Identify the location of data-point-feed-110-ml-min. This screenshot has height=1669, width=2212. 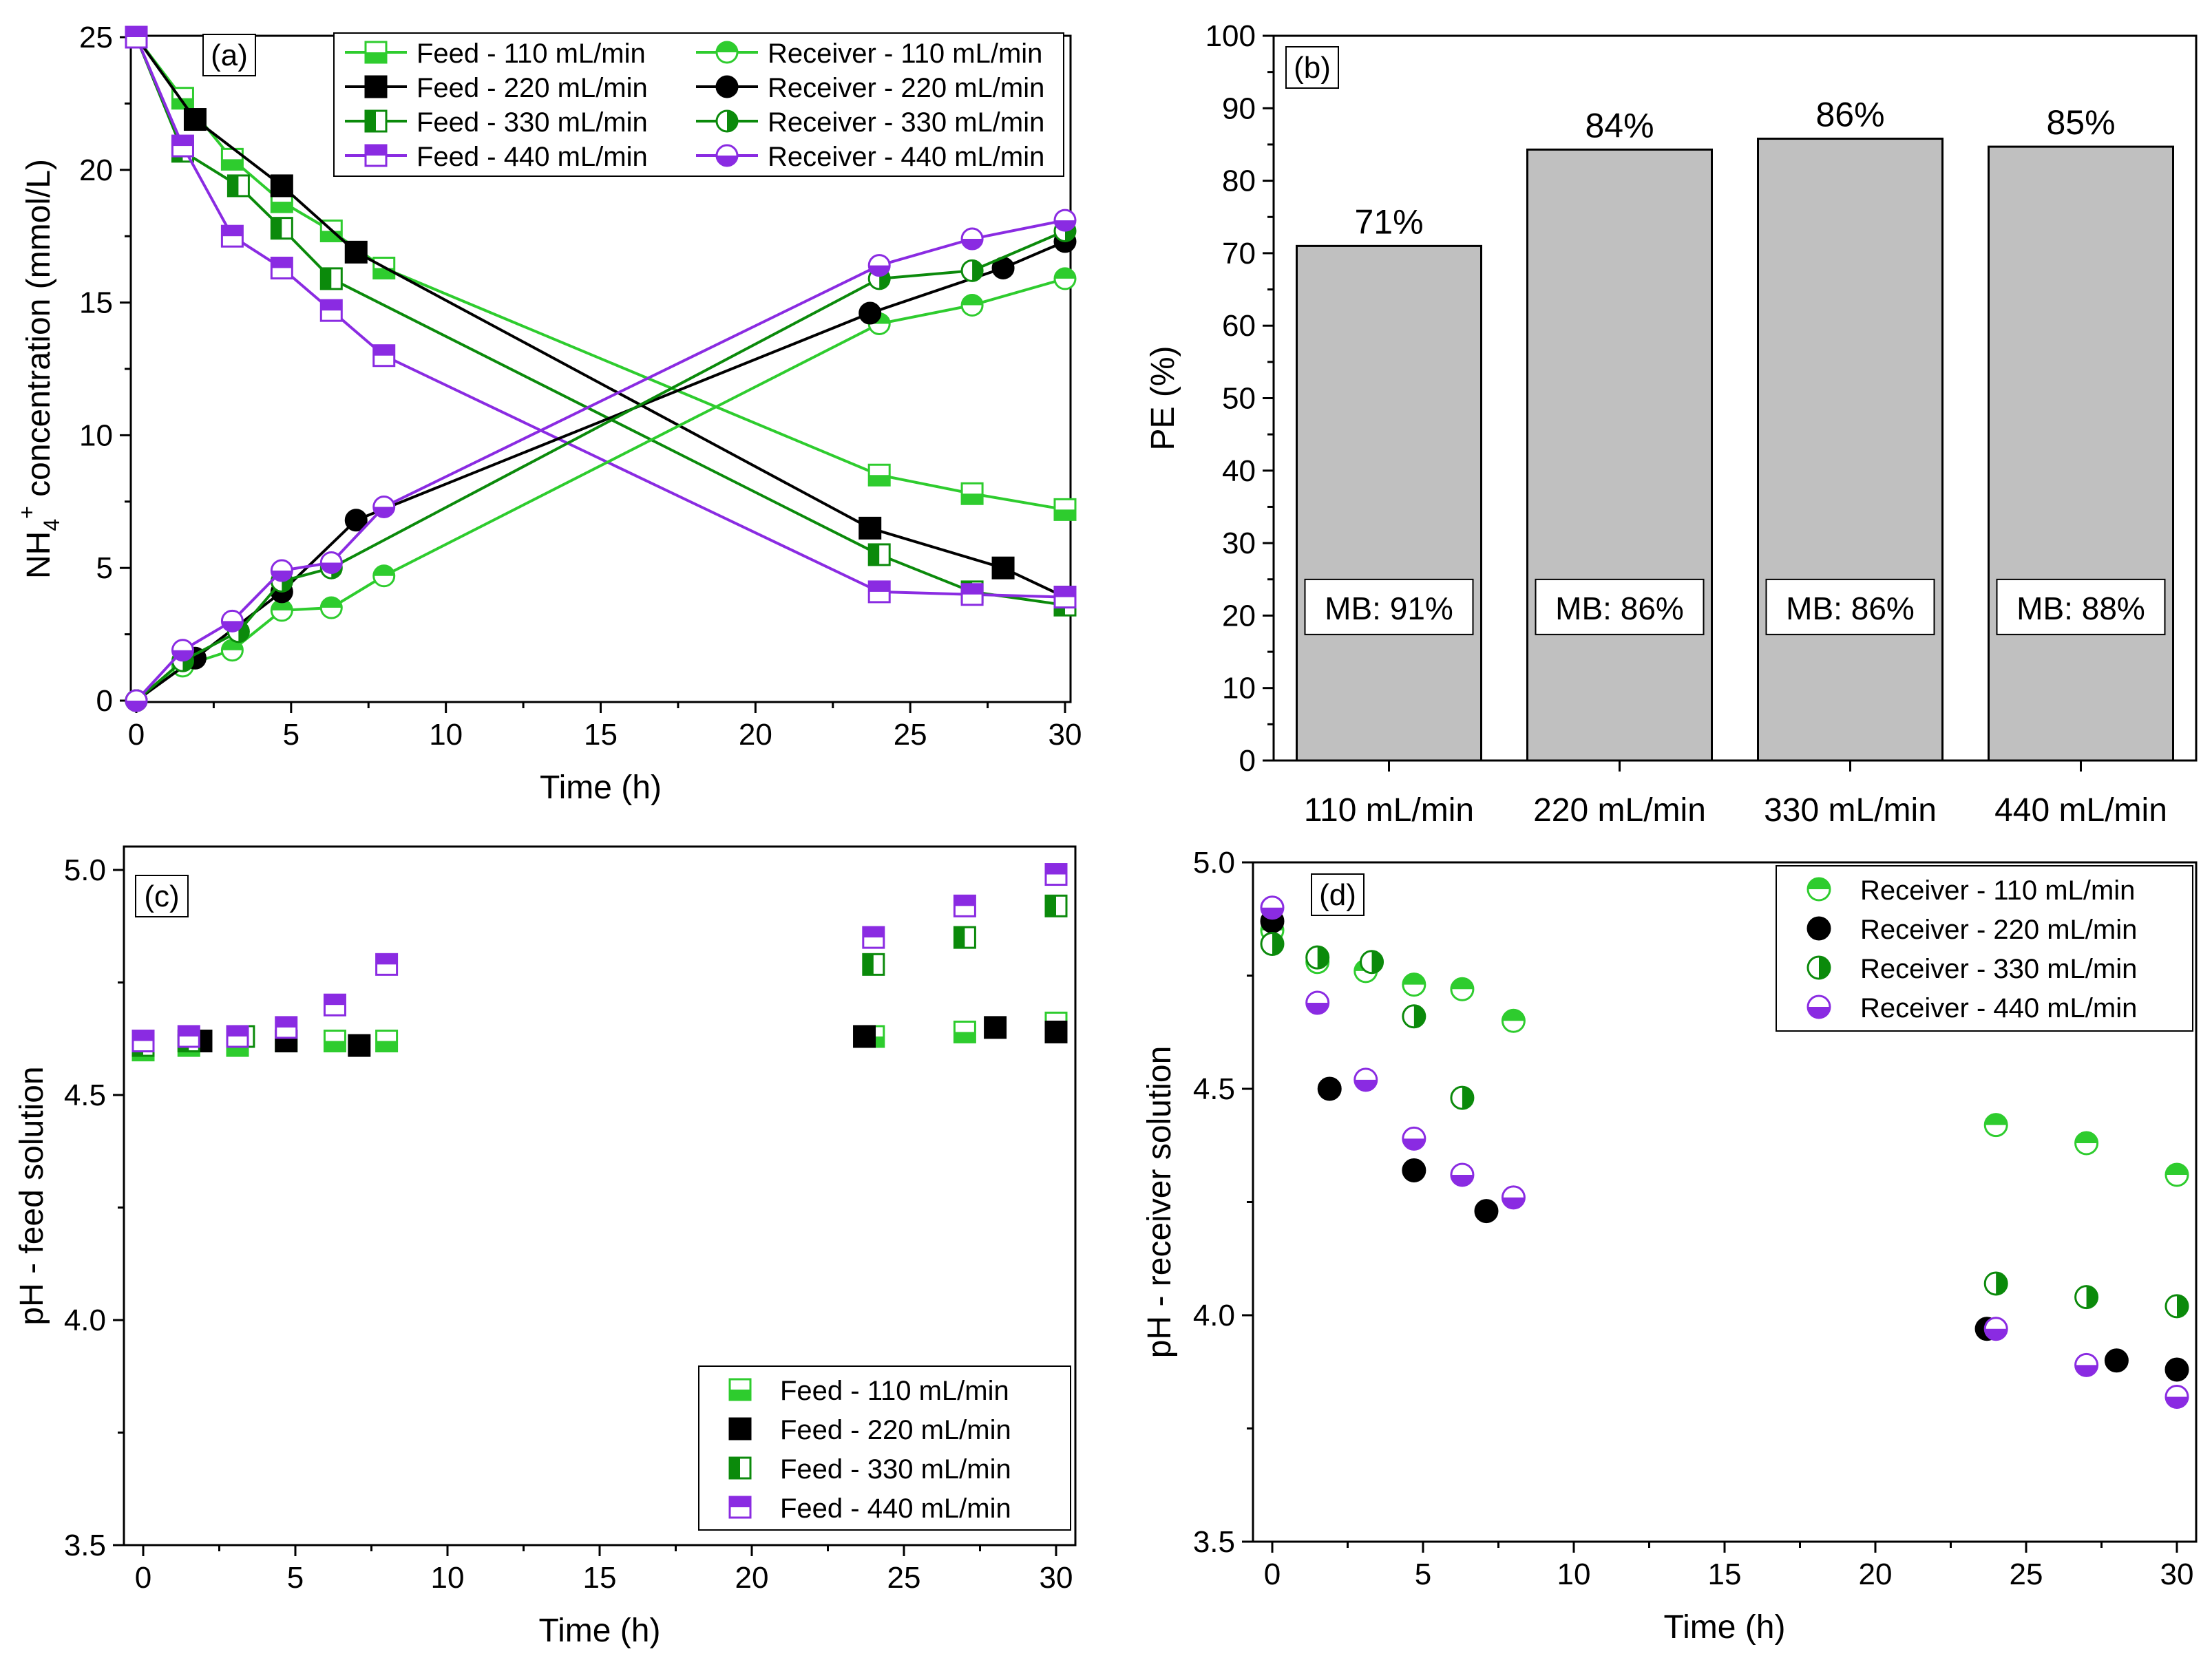
(387, 1041).